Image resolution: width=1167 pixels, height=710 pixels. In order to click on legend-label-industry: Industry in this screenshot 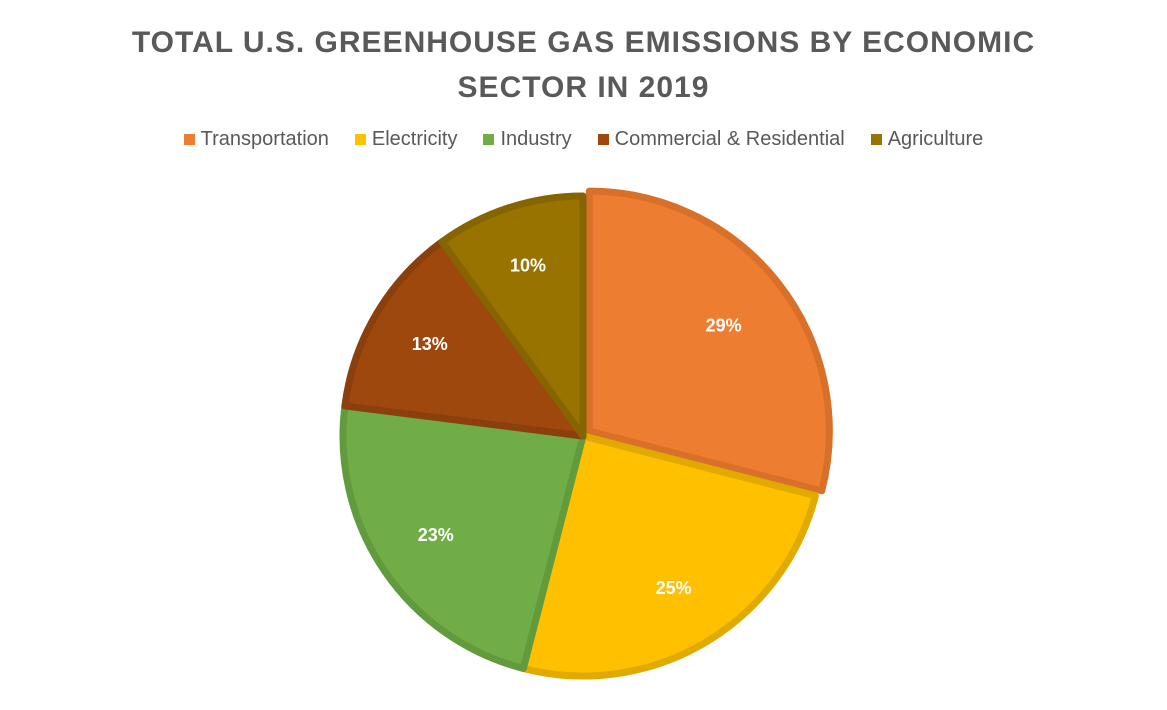, I will do `click(536, 139)`.